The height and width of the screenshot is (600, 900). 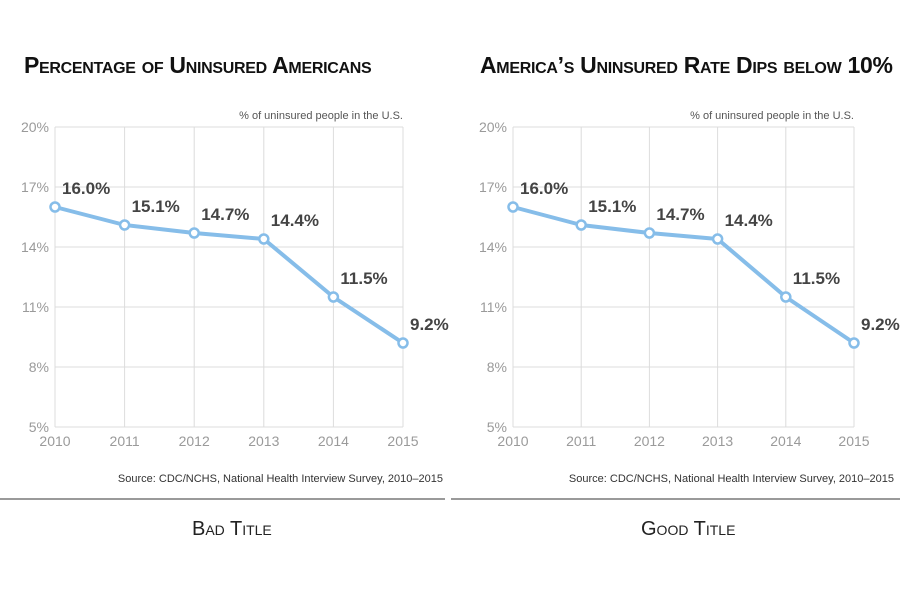 What do you see at coordinates (198, 65) in the screenshot?
I see `chart-title: Percentage of Uninsured Americans` at bounding box center [198, 65].